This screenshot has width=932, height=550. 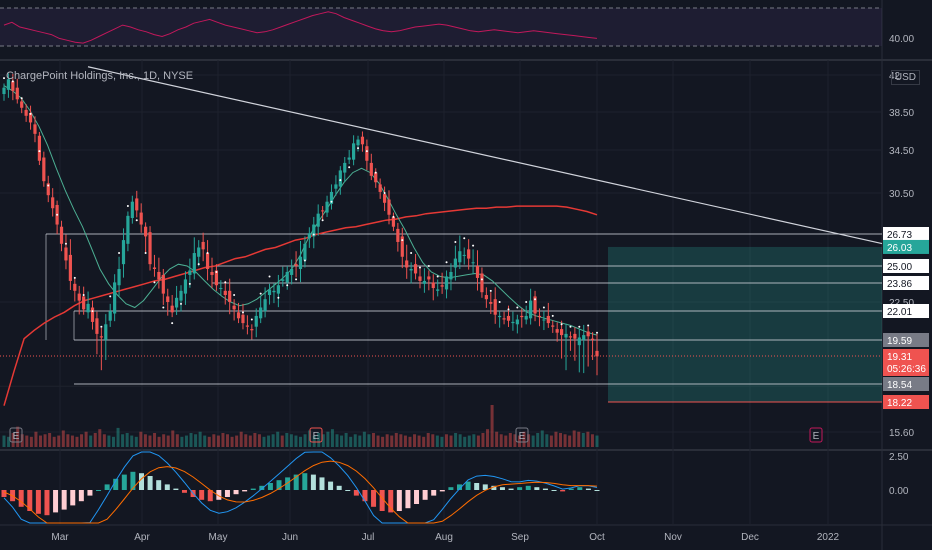 I want to click on time-axis: Mar Apr May Jun Jul Aug Sep Oct Nov Dec 2022, so click(x=445, y=537).